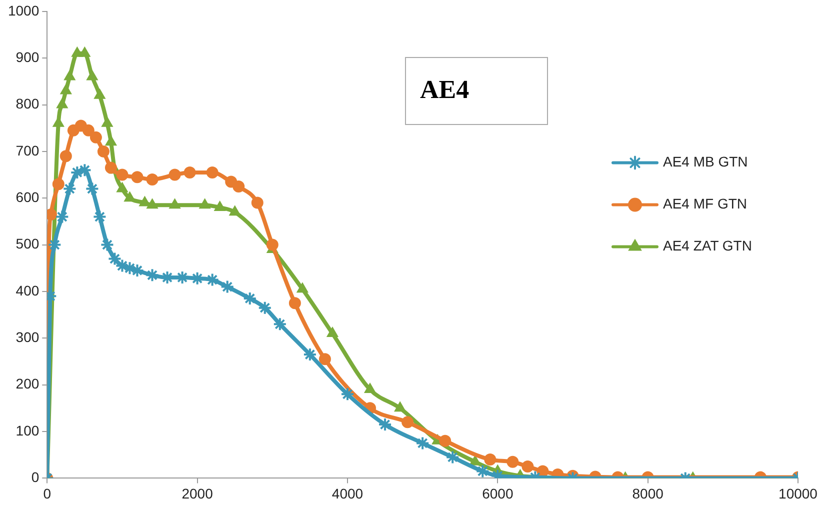  What do you see at coordinates (28, 430) in the screenshot?
I see `y-tick-label: 100` at bounding box center [28, 430].